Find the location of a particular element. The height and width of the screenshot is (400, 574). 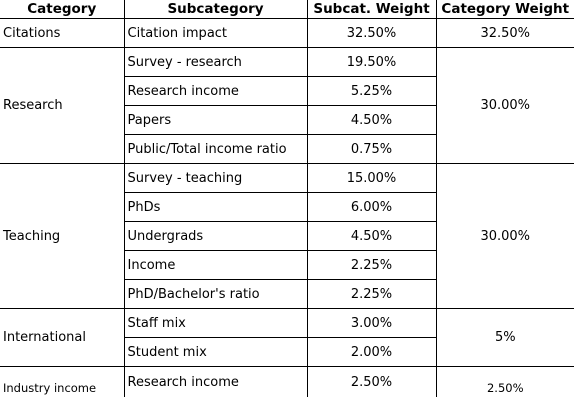

subcategory-cell: PhDs is located at coordinates (215, 207).